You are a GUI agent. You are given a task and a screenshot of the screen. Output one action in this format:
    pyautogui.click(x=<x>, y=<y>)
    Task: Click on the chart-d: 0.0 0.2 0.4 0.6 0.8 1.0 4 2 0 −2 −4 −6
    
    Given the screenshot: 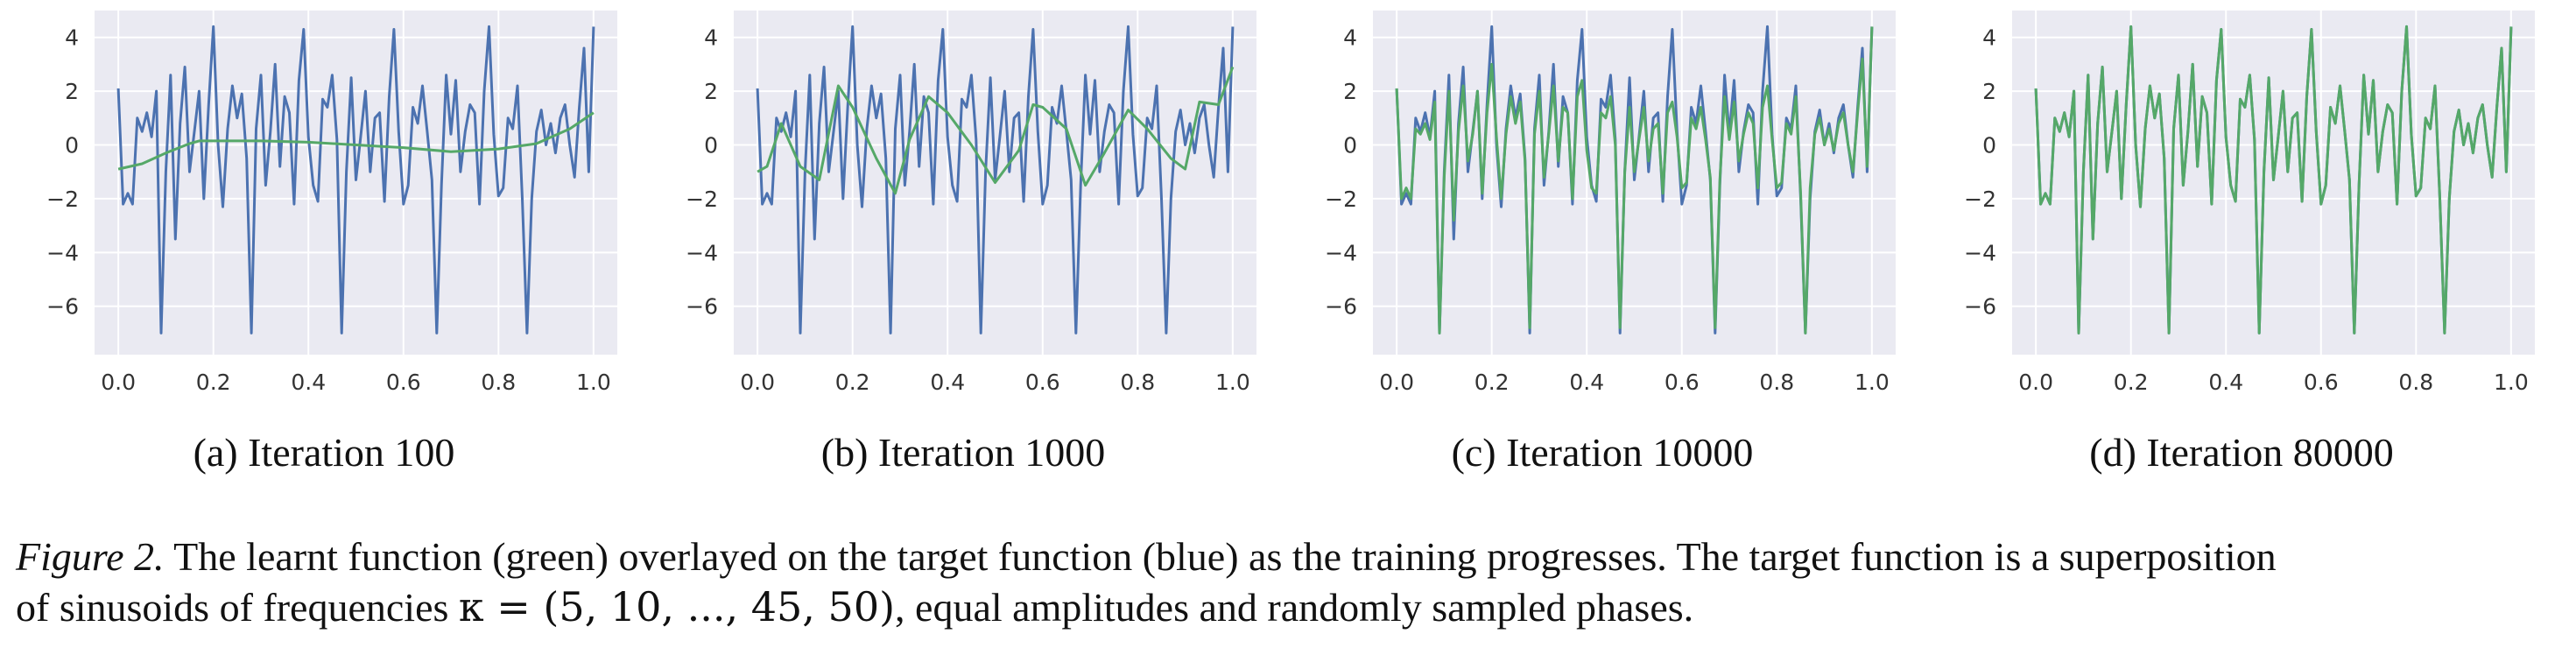 What is the action you would take?
    pyautogui.click(x=2249, y=203)
    